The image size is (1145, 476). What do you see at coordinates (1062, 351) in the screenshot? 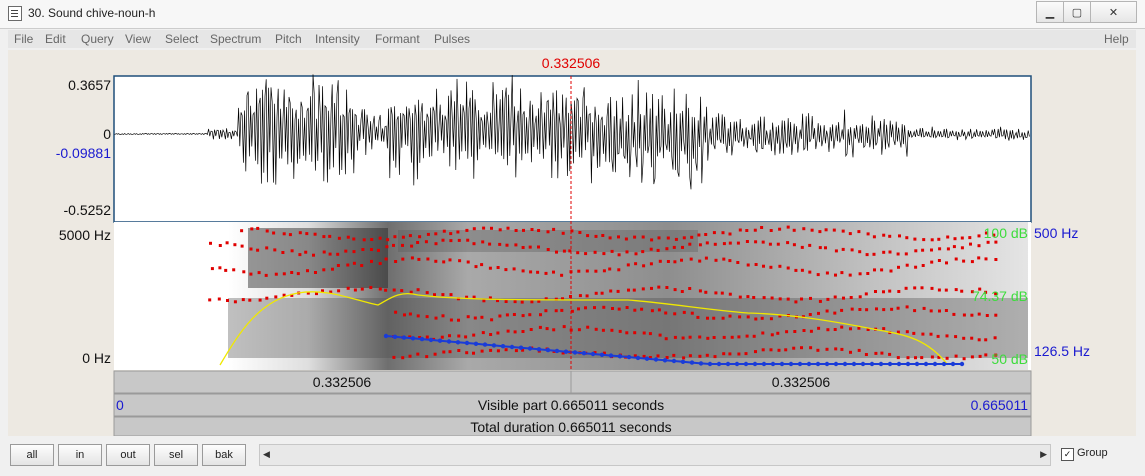
I see `pitch-bottom-label: 126.5 Hz` at bounding box center [1062, 351].